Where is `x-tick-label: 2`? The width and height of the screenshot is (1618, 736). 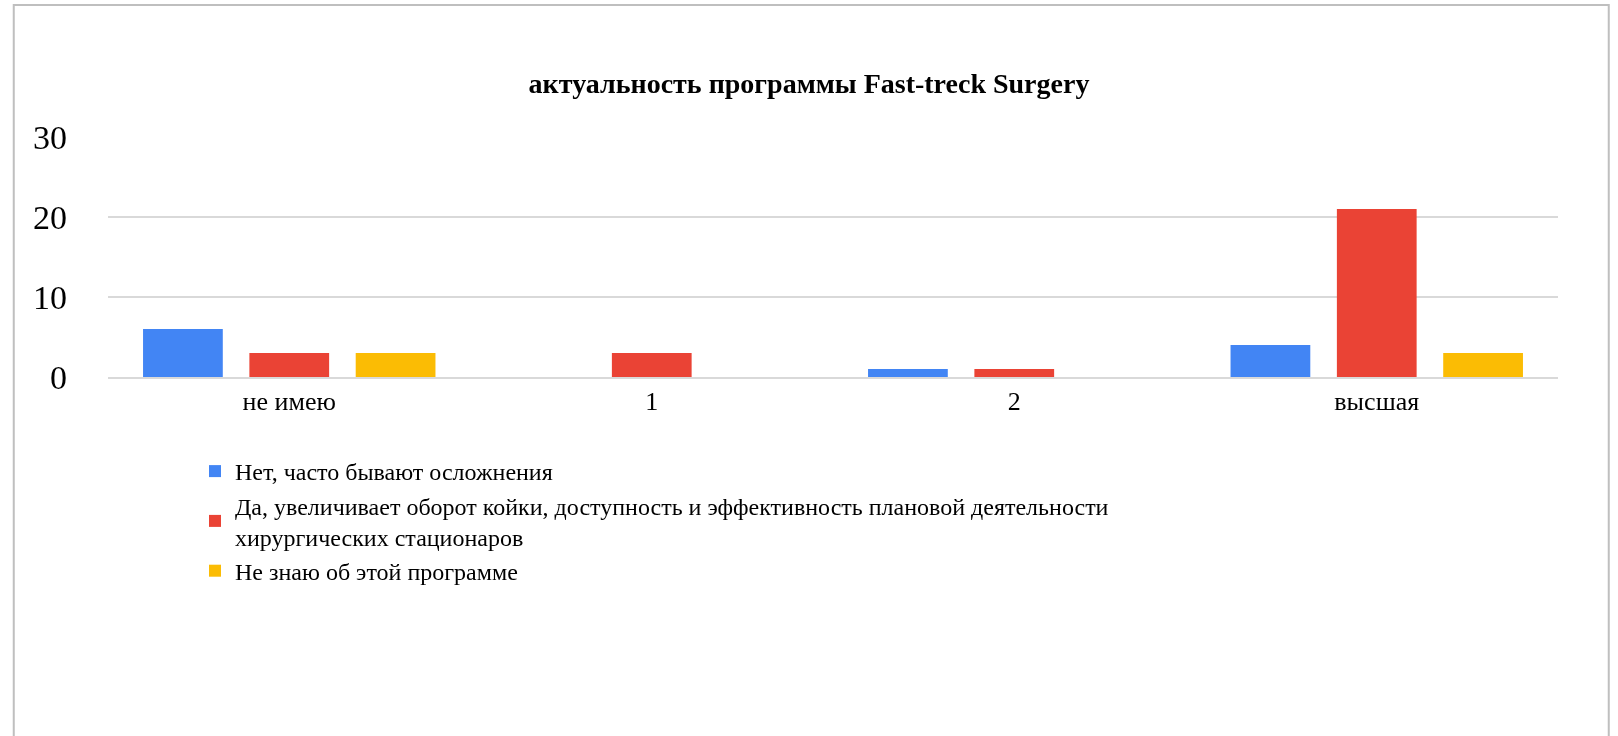
x-tick-label: 2 is located at coordinates (1014, 402).